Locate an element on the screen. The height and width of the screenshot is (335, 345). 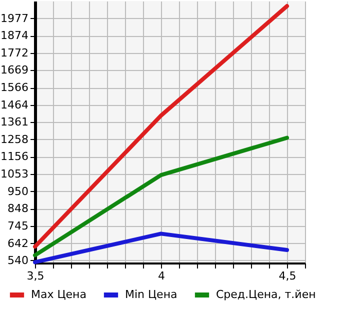
y-tick-label: 950 is located at coordinates (18, 191).